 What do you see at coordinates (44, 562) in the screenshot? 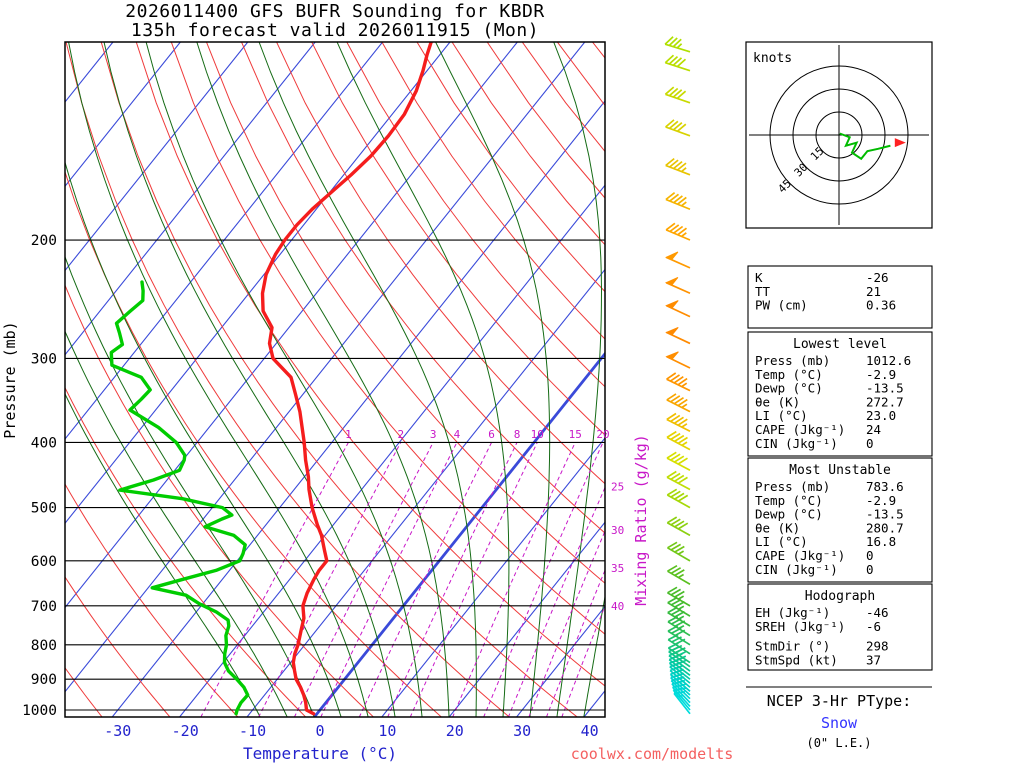
I see `pressure-tick-label: 600` at bounding box center [44, 562].